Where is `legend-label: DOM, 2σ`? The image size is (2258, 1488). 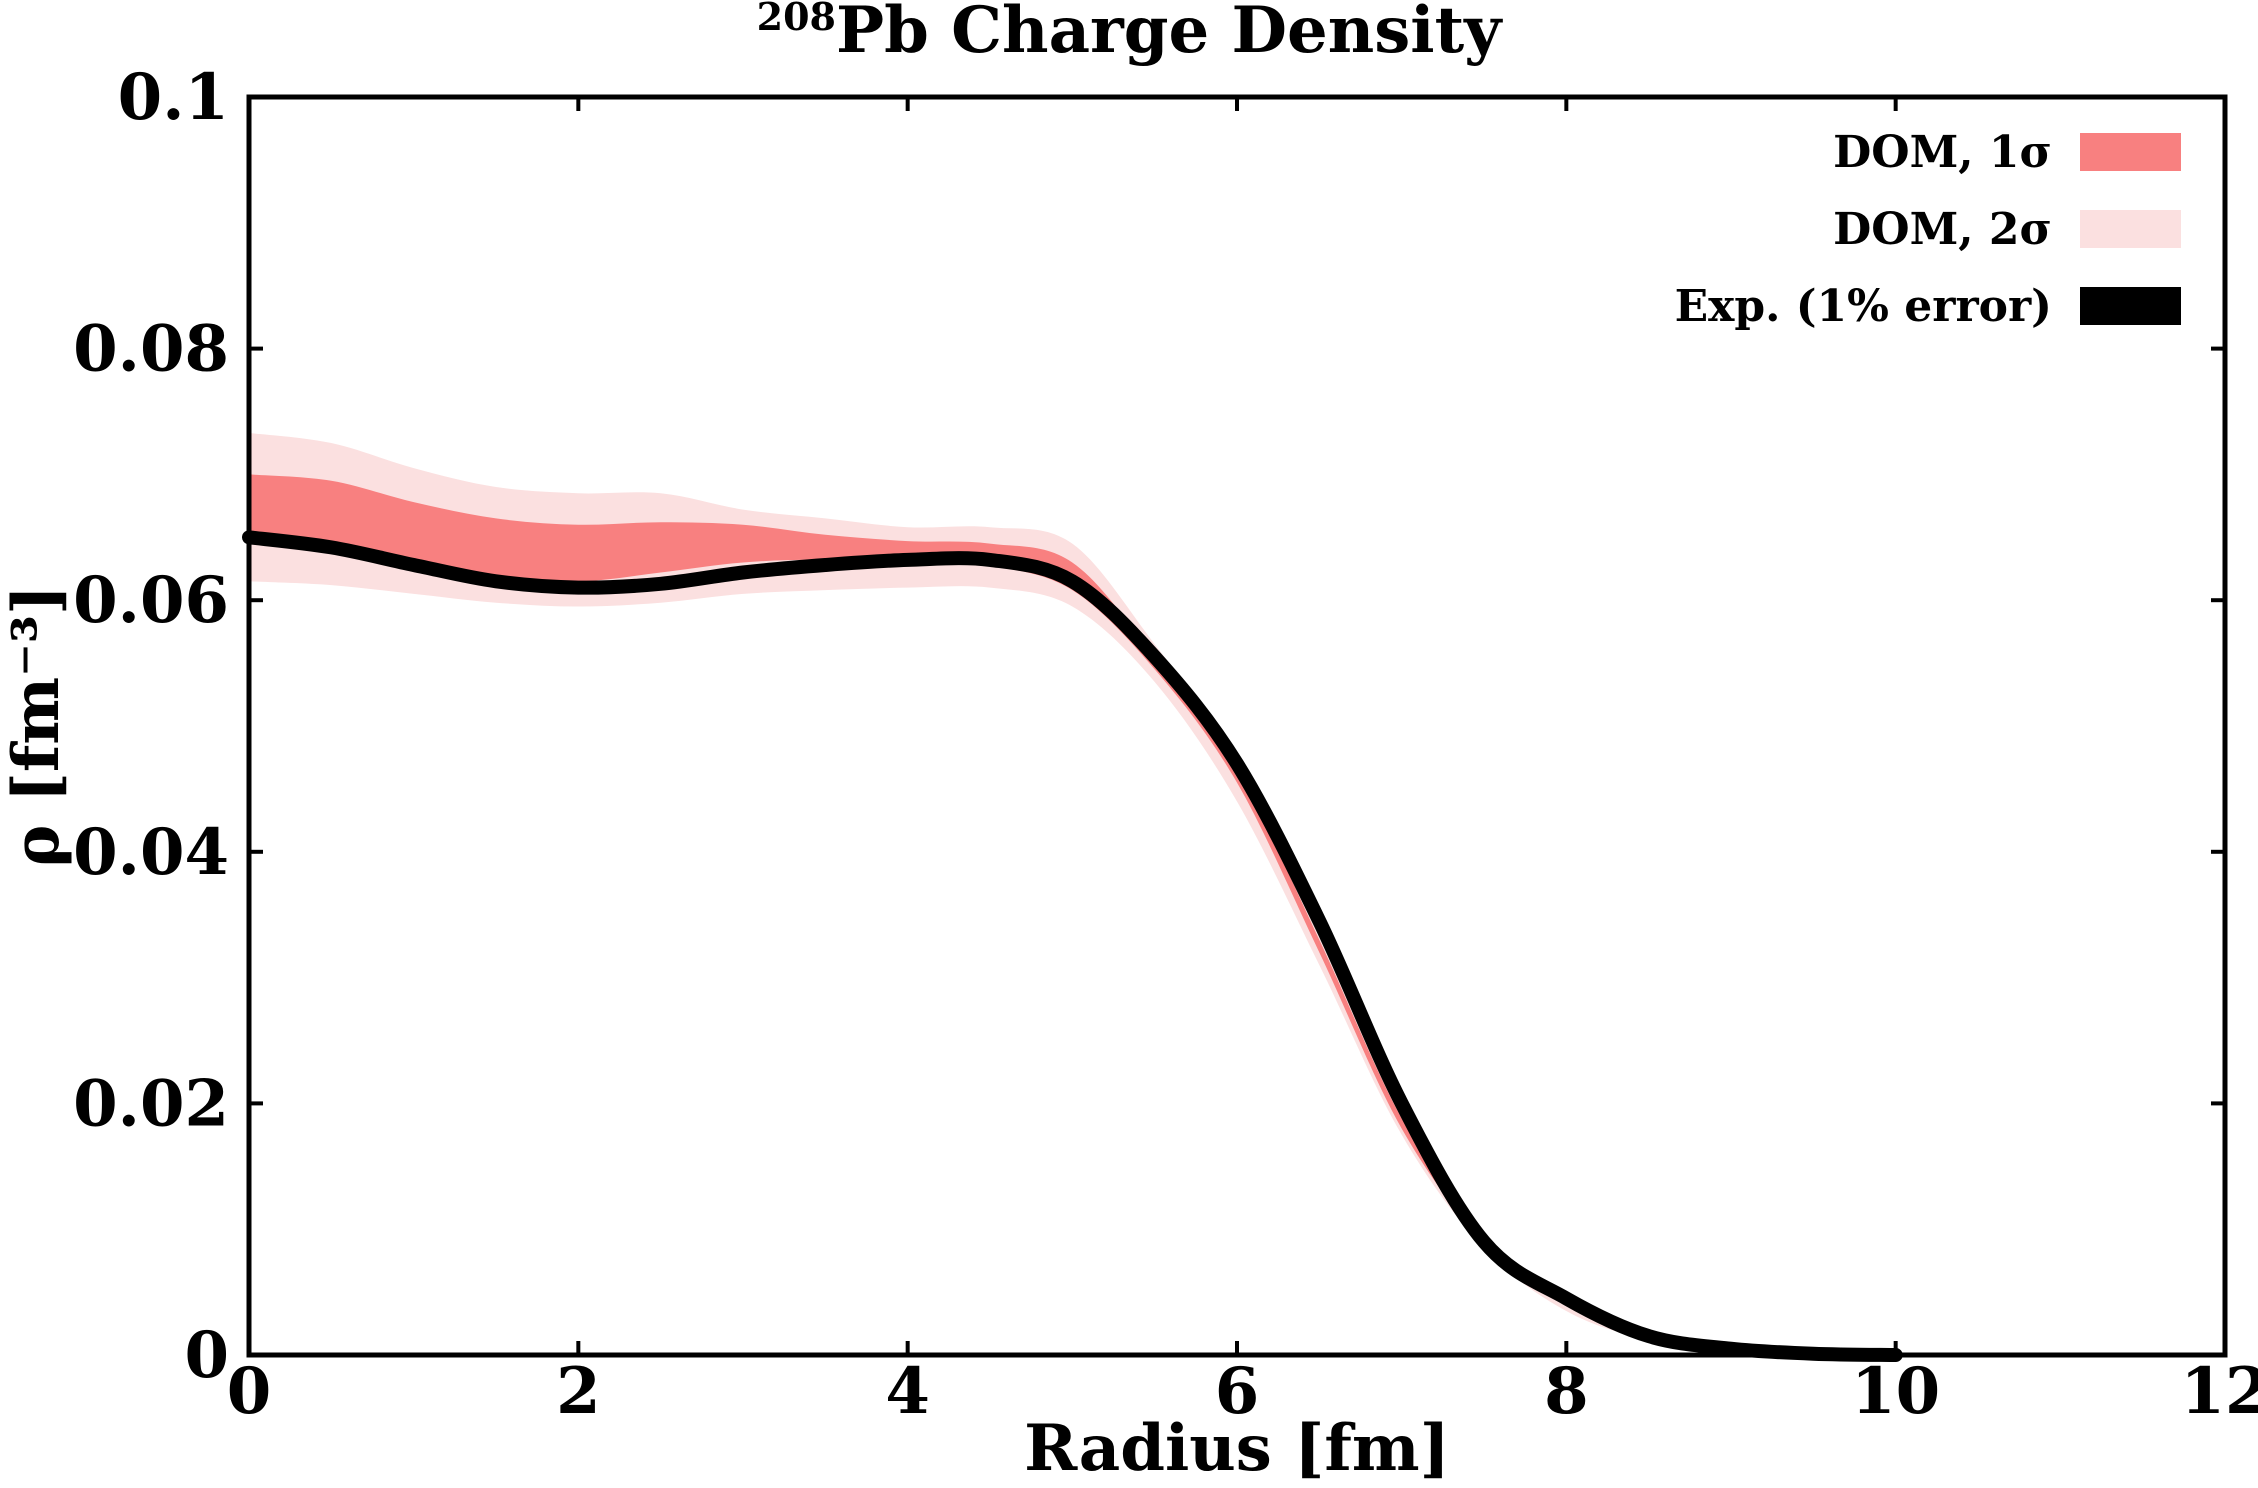 legend-label: DOM, 2σ is located at coordinates (1942, 229).